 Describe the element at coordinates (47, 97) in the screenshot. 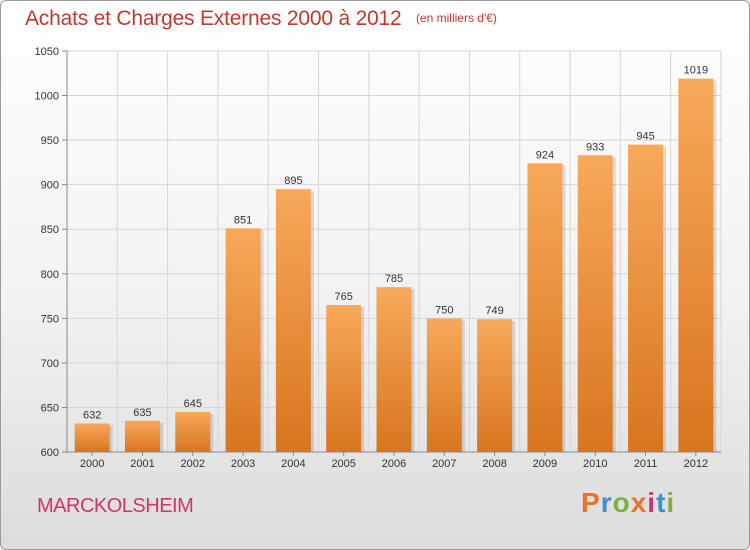

I see `y-tick-label: 1000` at that location.